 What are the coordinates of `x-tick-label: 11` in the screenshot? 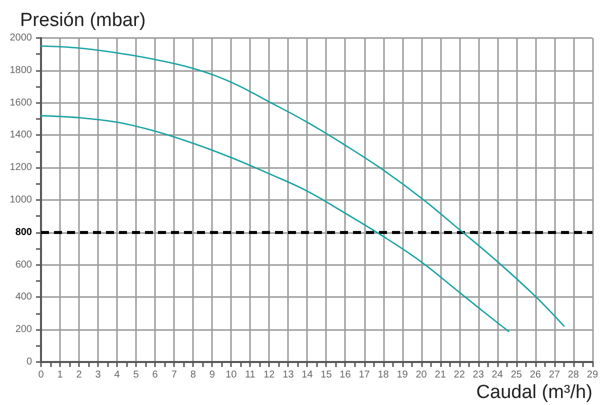 It's located at (250, 375).